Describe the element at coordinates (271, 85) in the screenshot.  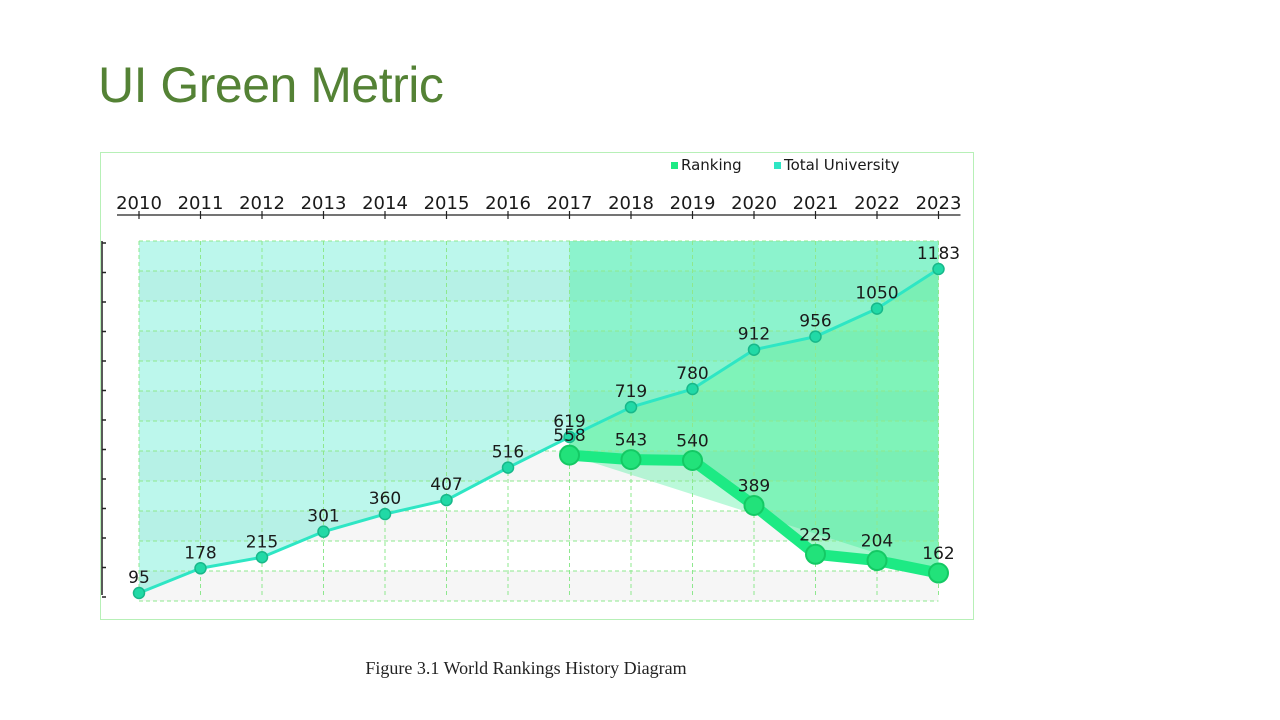
I see `slide-title: UI Green Metric` at that location.